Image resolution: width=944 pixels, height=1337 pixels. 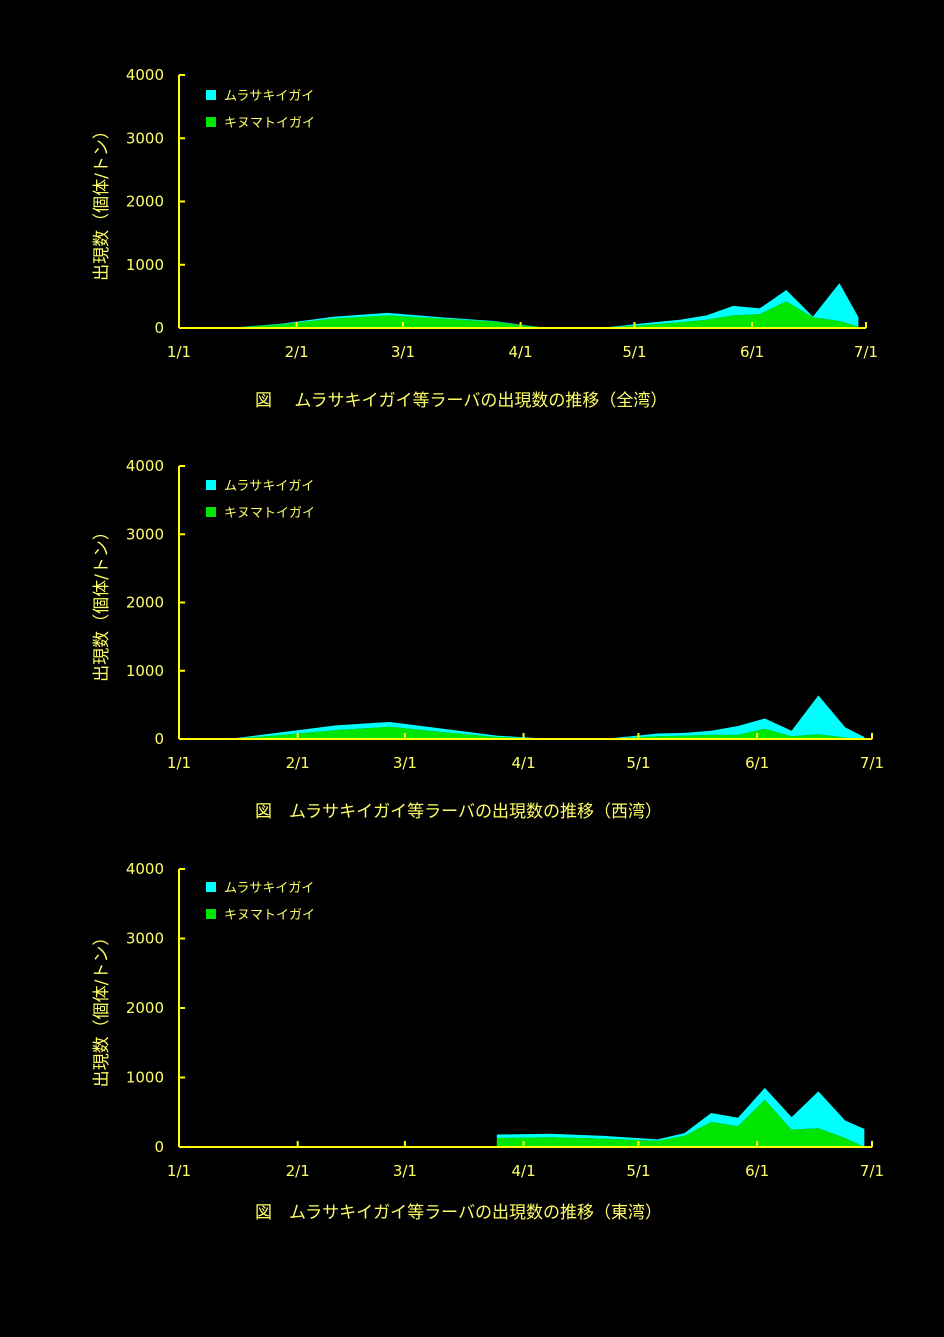 I want to click on chart-caption: 図 ムラサキイガイ等ラーバの出現数の推移（西湾）, so click(x=458, y=812).